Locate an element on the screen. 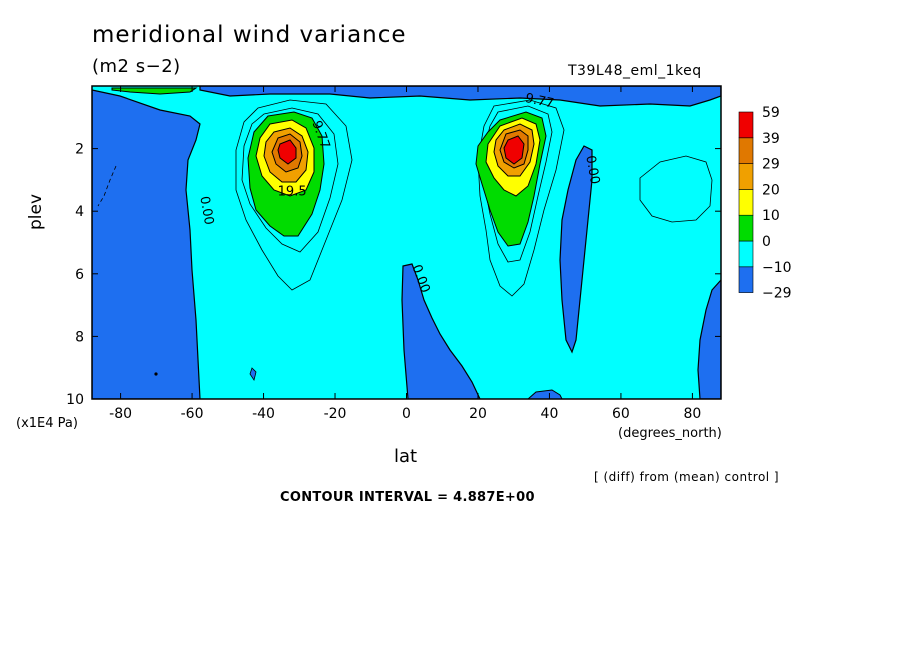  contour-label: 19.5 is located at coordinates (292, 192).